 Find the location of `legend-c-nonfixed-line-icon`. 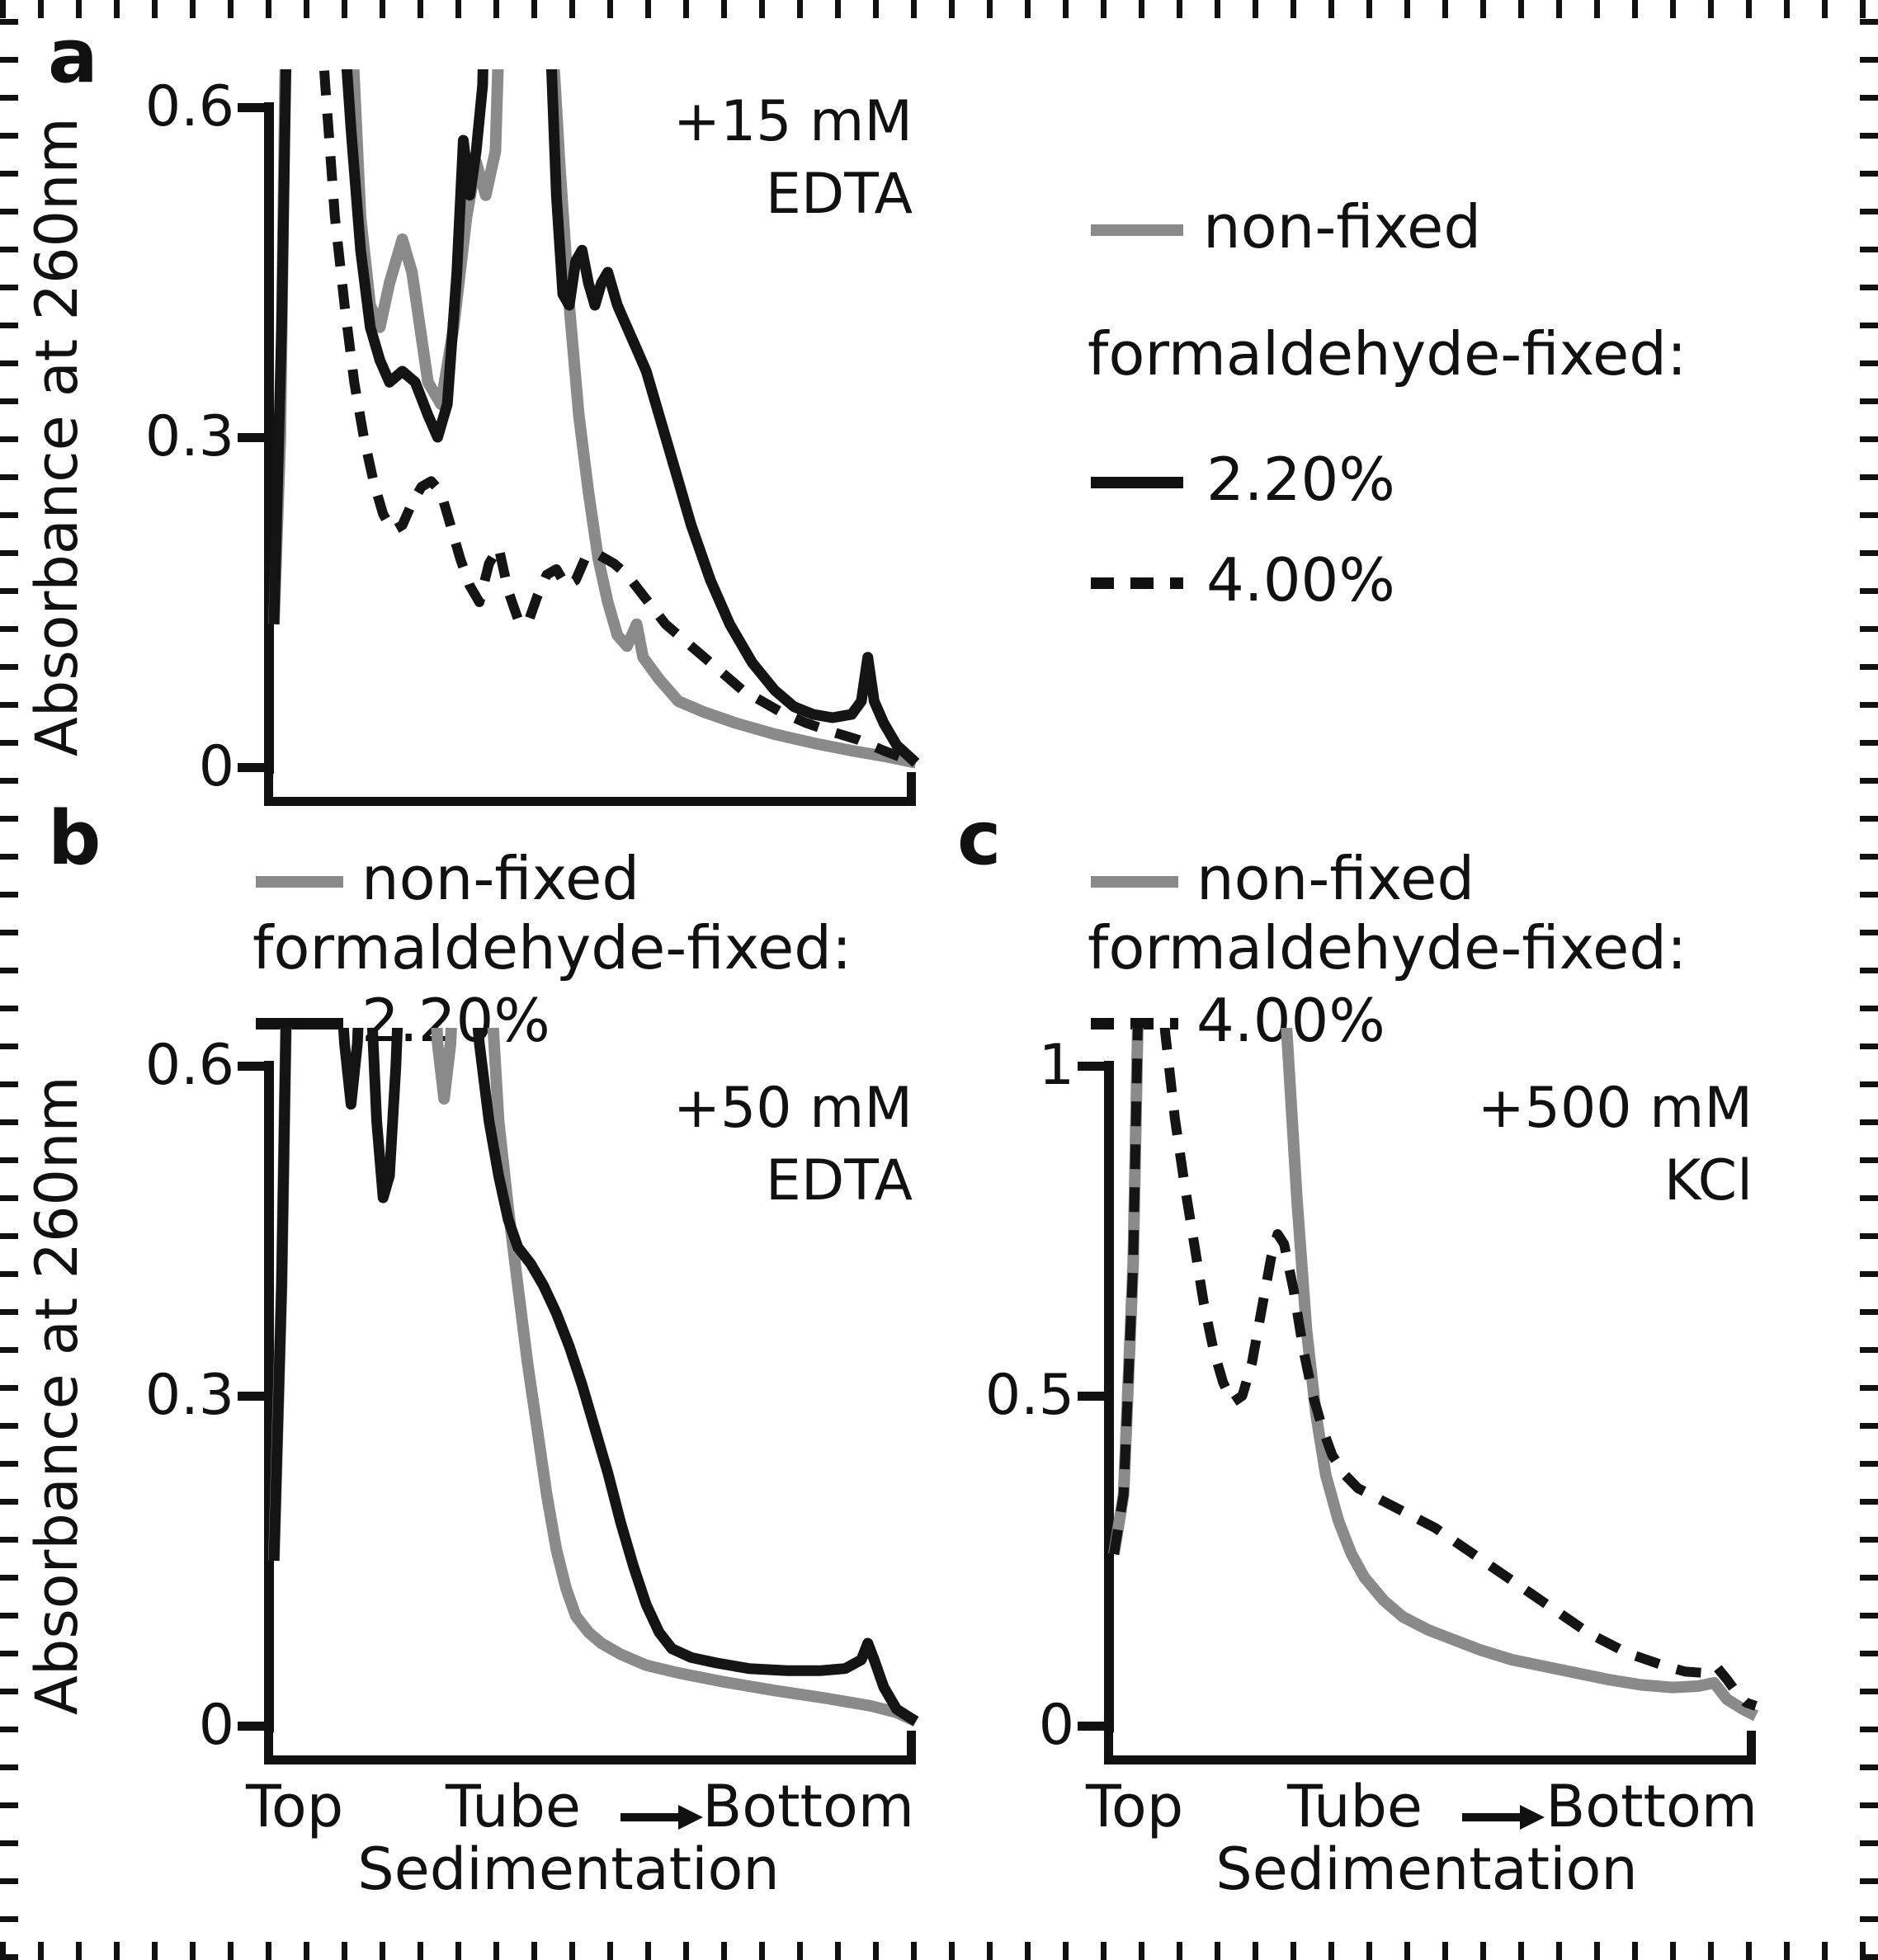

legend-c-nonfixed-line-icon is located at coordinates (1134, 882).